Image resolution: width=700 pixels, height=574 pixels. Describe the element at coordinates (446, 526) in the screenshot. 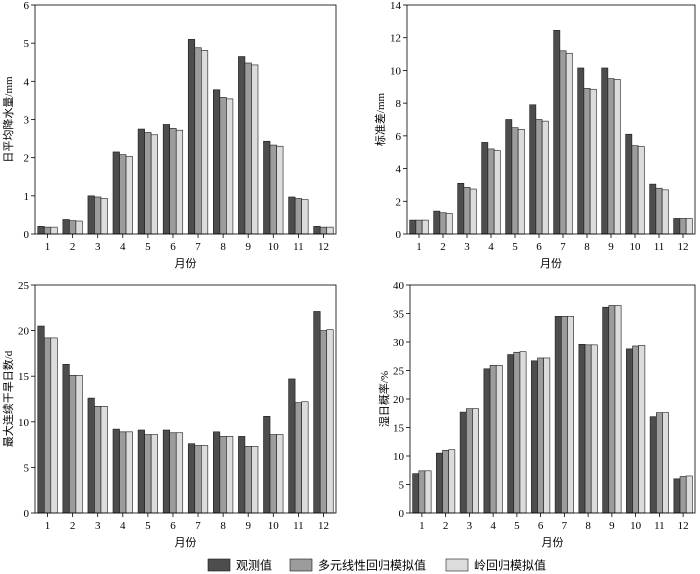

I see `chart-4-xtick-label: 2` at that location.